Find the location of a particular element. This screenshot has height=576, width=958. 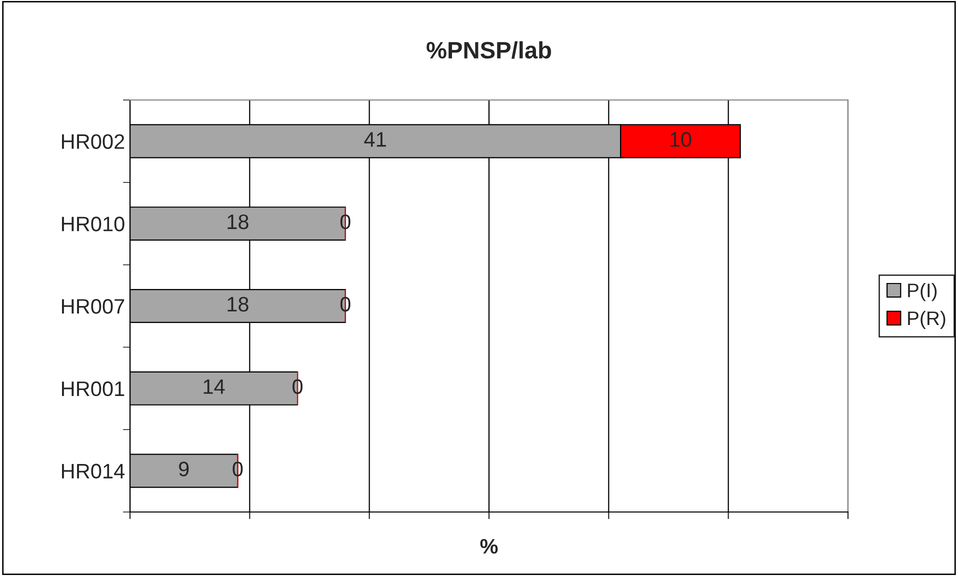

x-axis-title: % is located at coordinates (489, 546).